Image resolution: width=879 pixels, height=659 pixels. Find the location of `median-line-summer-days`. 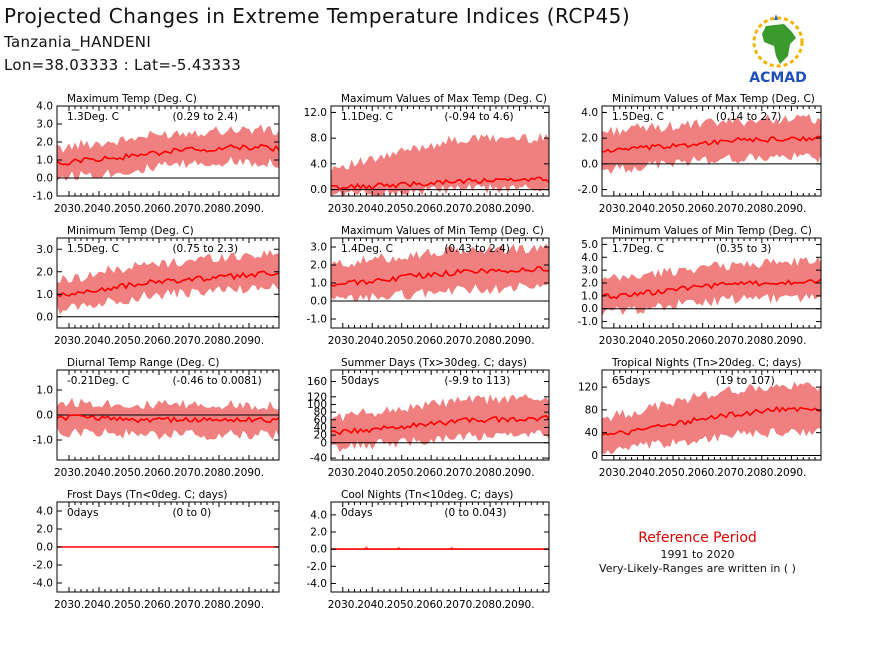

median-line-summer-days is located at coordinates (440, 425).